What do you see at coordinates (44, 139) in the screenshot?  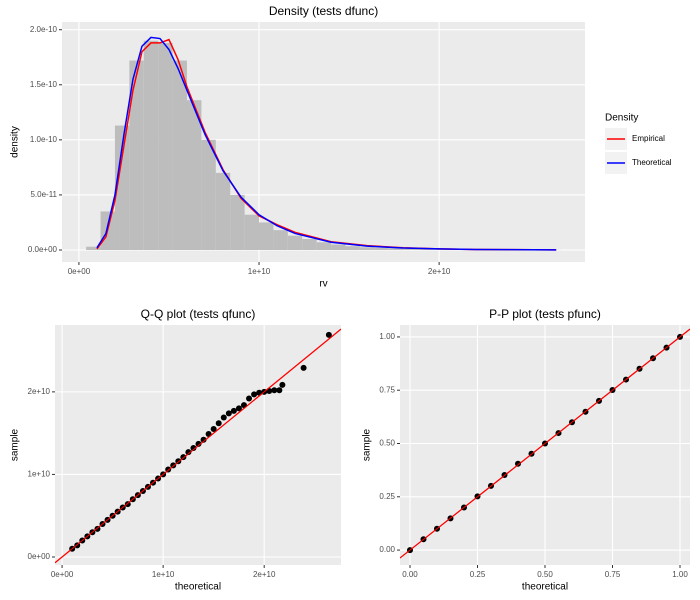 I see `y-tick-label: 1.0e-10` at bounding box center [44, 139].